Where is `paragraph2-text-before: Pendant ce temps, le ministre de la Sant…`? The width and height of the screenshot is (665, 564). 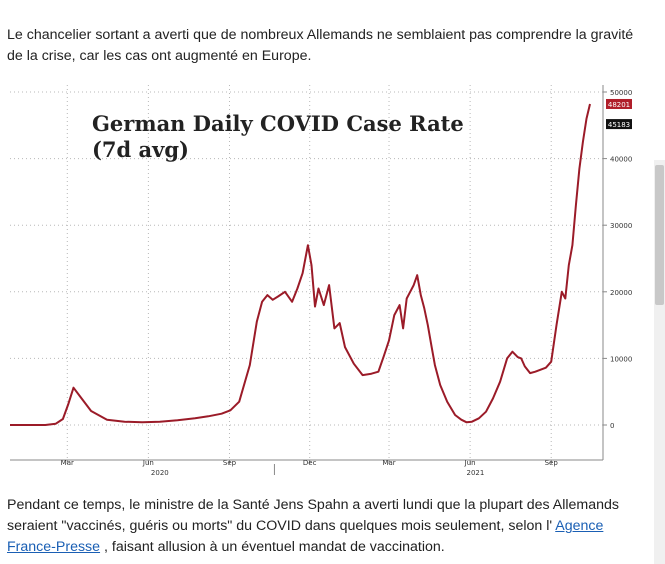
paragraph2-text-before: Pendant ce temps, le ministre de la Sant… is located at coordinates (313, 515).